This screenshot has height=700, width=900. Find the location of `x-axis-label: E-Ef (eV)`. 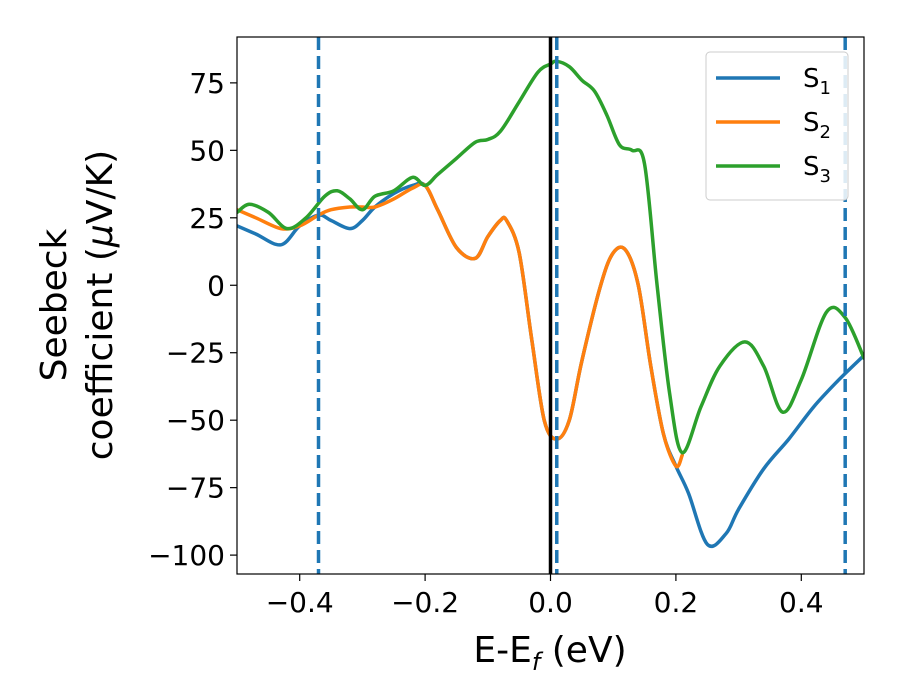

x-axis-label: E-Ef (eV) is located at coordinates (549, 653).